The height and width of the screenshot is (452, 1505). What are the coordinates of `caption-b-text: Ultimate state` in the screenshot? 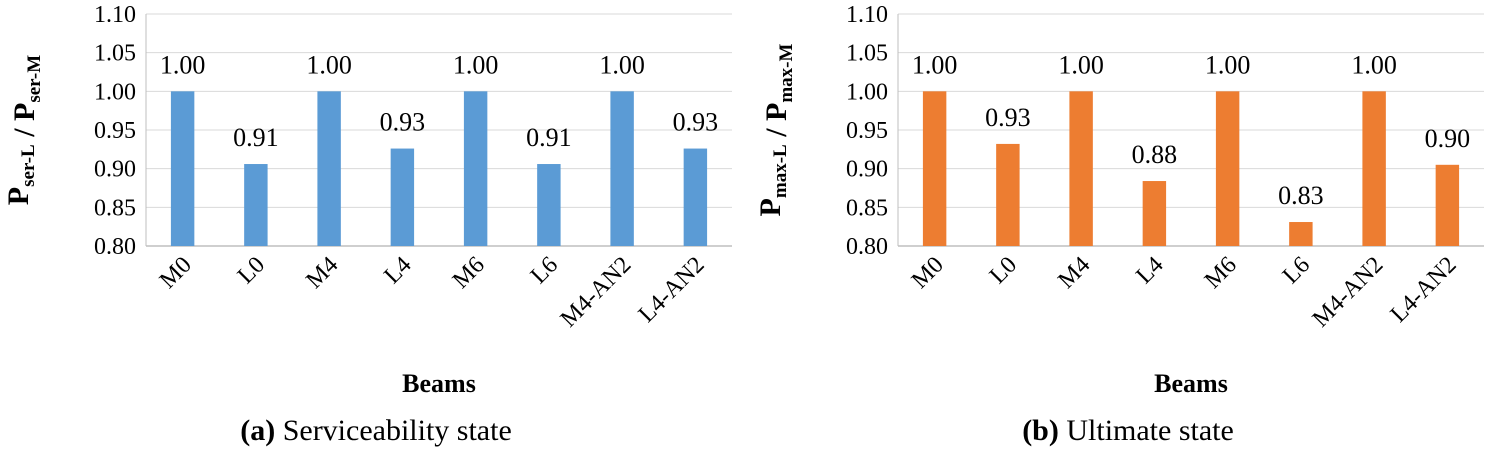 It's located at (1146, 430).